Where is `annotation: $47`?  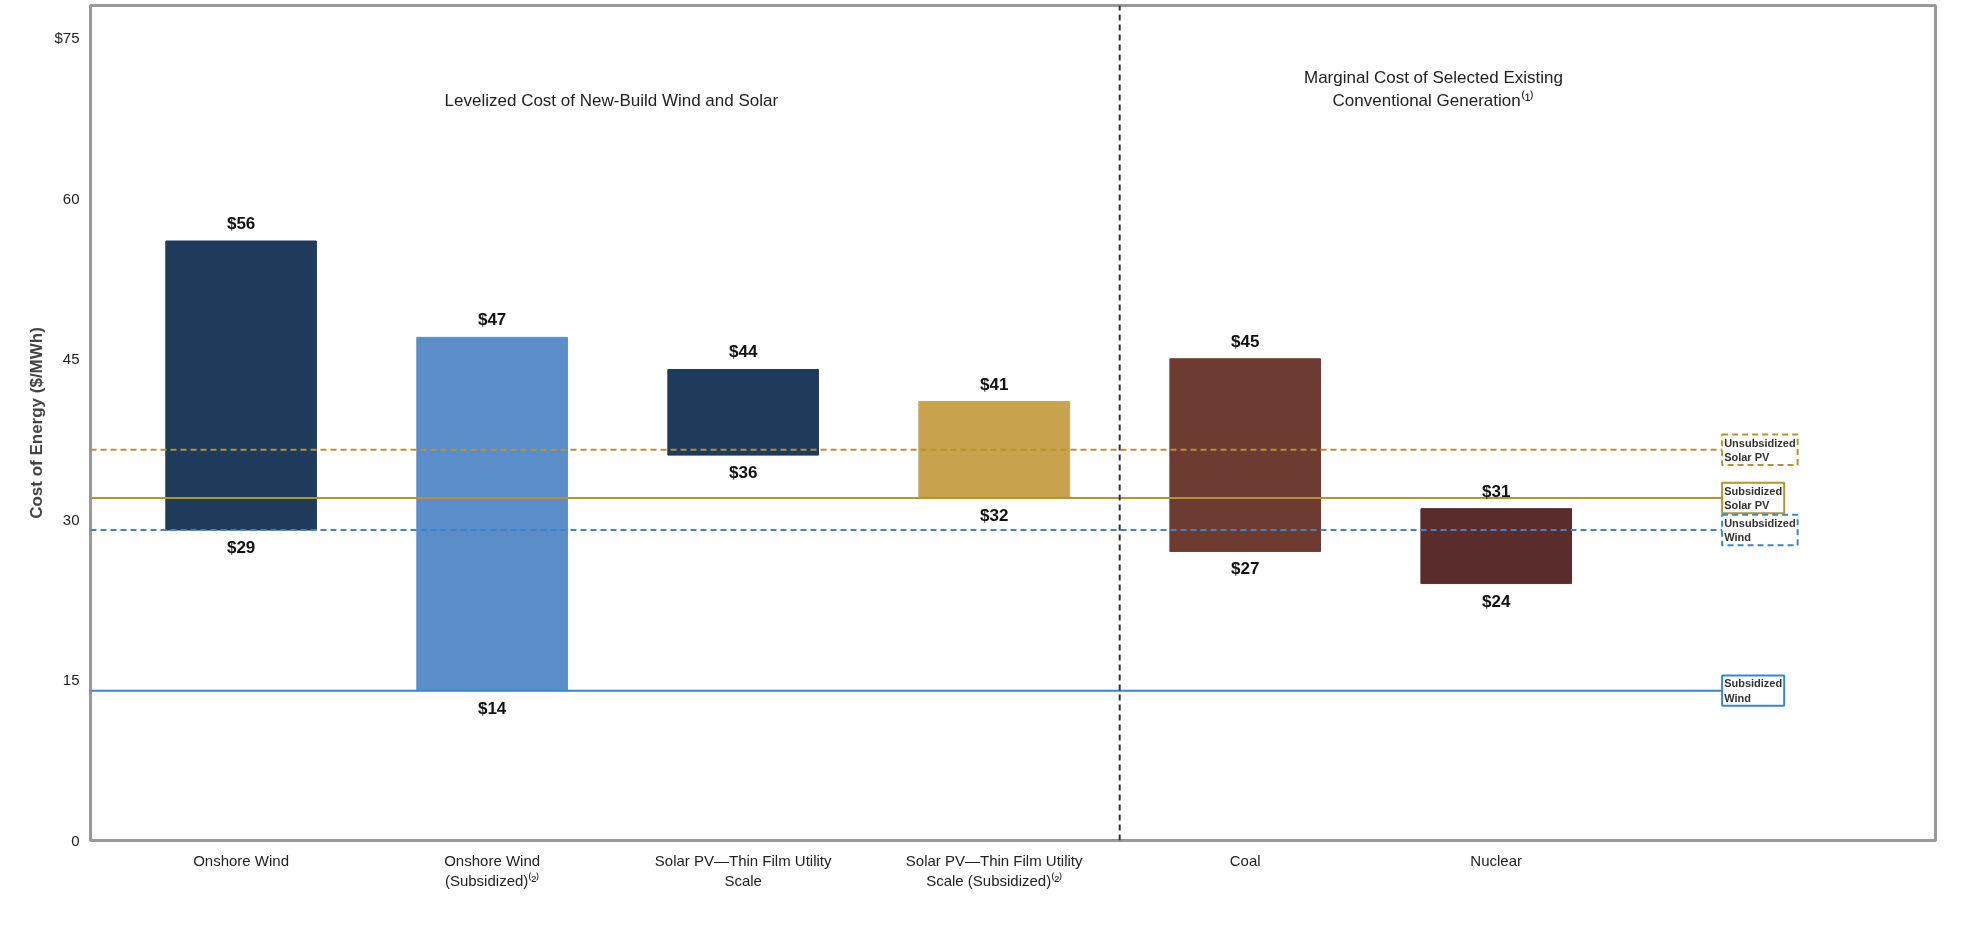 annotation: $47 is located at coordinates (492, 320).